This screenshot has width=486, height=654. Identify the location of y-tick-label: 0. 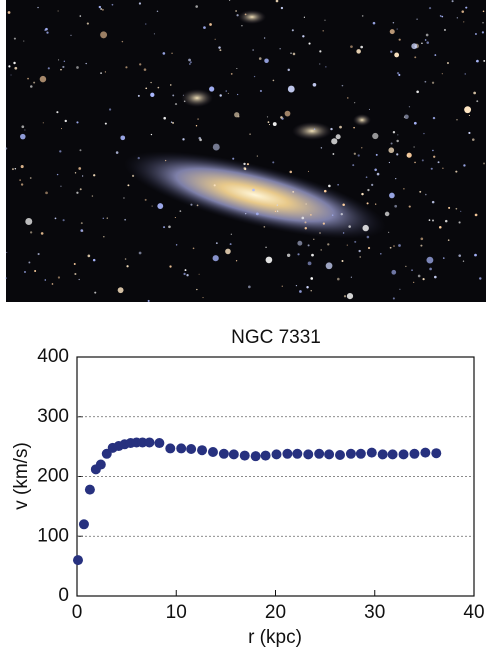
(63, 595).